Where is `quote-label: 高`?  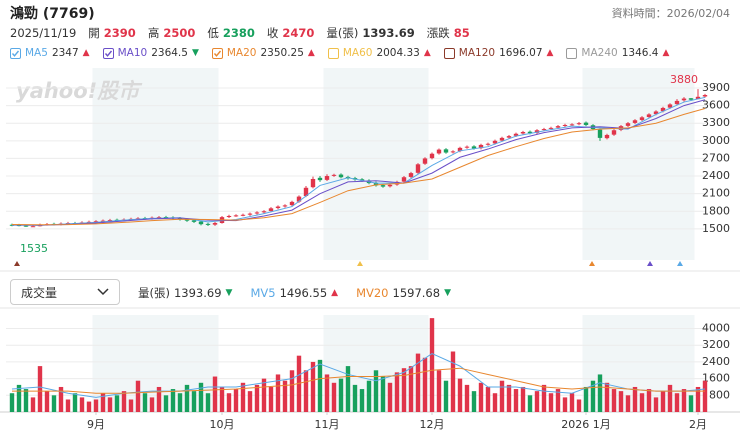
quote-label: 高 is located at coordinates (153, 33).